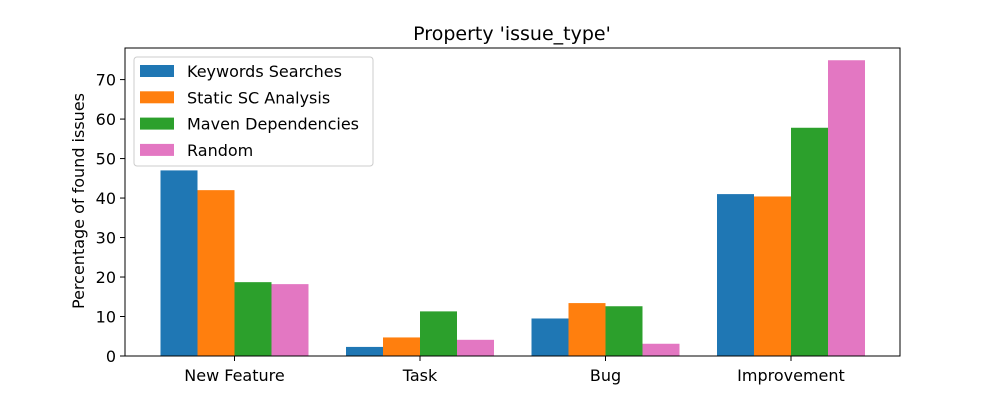  Describe the element at coordinates (514, 370) in the screenshot. I see `x-axis: New Feature Task Bug Improvement` at that location.